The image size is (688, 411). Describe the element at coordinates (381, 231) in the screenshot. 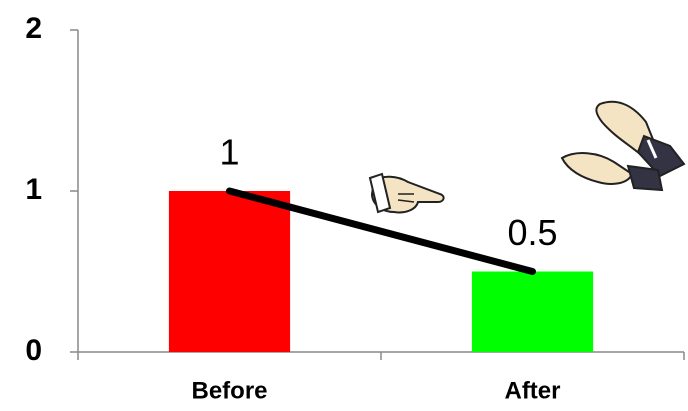

I see `connector-line` at that location.